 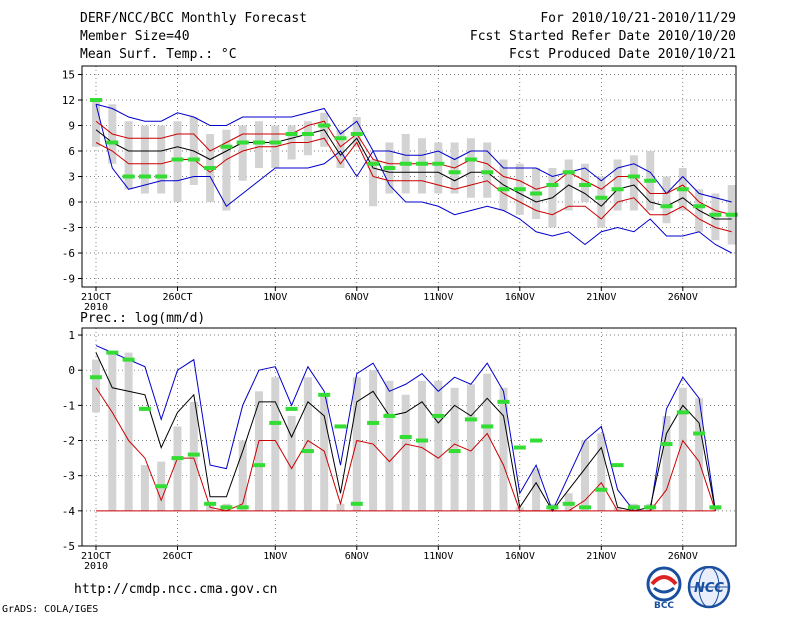 I want to click on x-tick-label: 11NOV, so click(x=438, y=556).